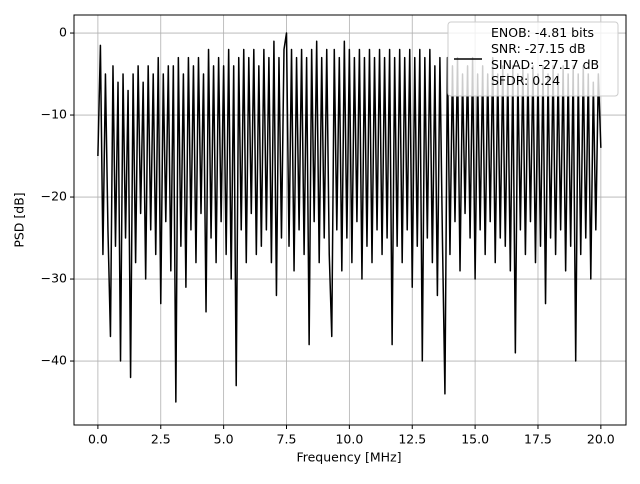 The image size is (640, 484). What do you see at coordinates (287, 439) in the screenshot?
I see `x-tick-label: 7.5` at bounding box center [287, 439].